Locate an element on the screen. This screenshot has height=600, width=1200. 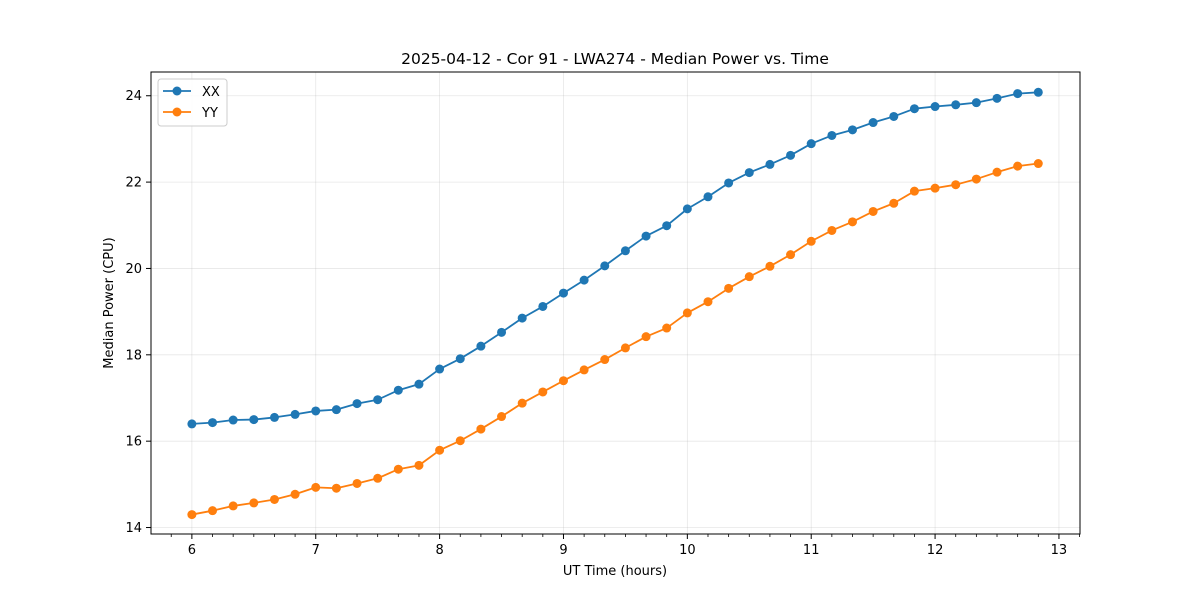
y-tick-label: 20 is located at coordinates (133, 269).